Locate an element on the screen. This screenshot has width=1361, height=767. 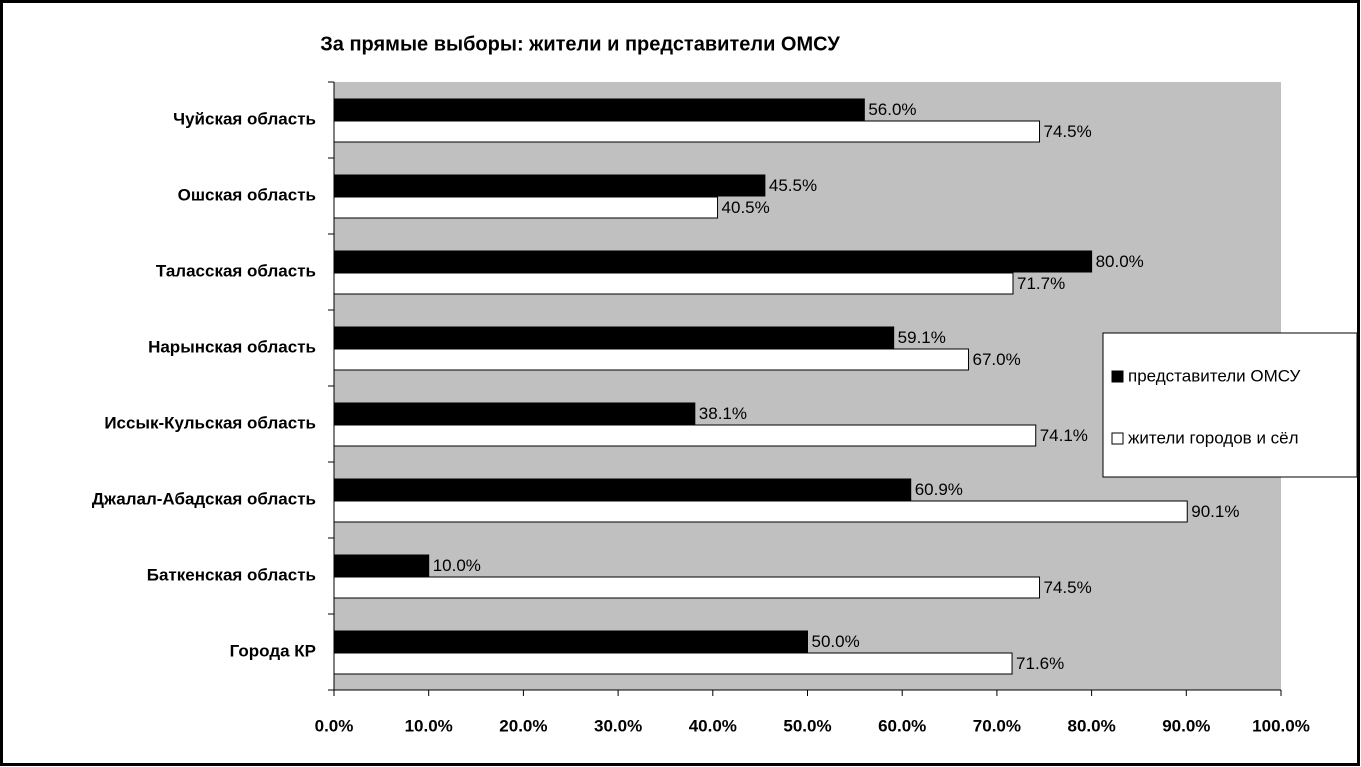
category-label: Чуйская область is located at coordinates (244, 118).